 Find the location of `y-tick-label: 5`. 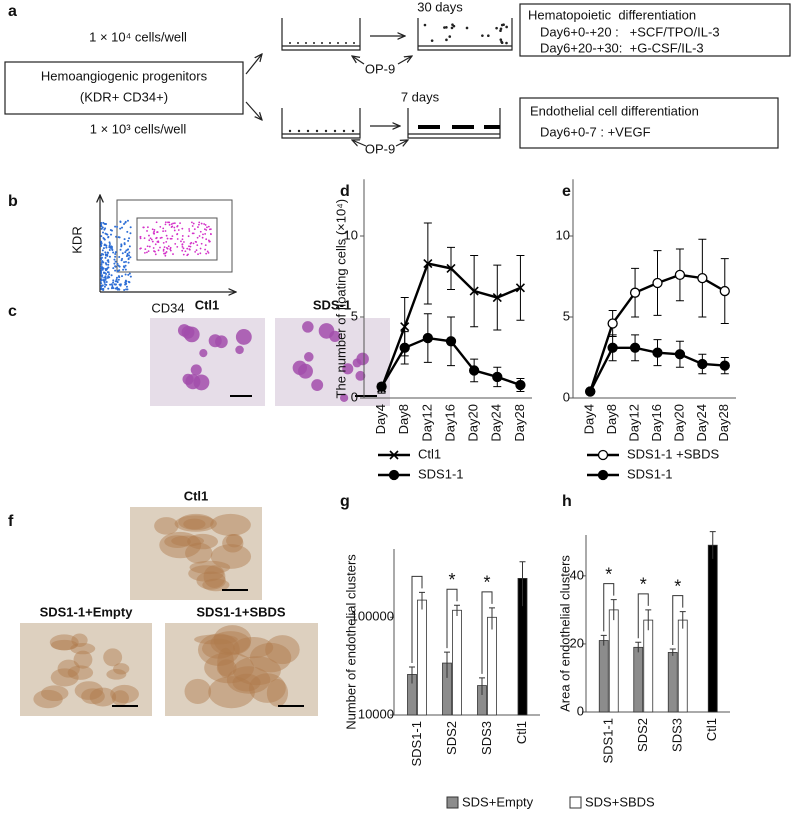

y-tick-label: 5 is located at coordinates (354, 315).